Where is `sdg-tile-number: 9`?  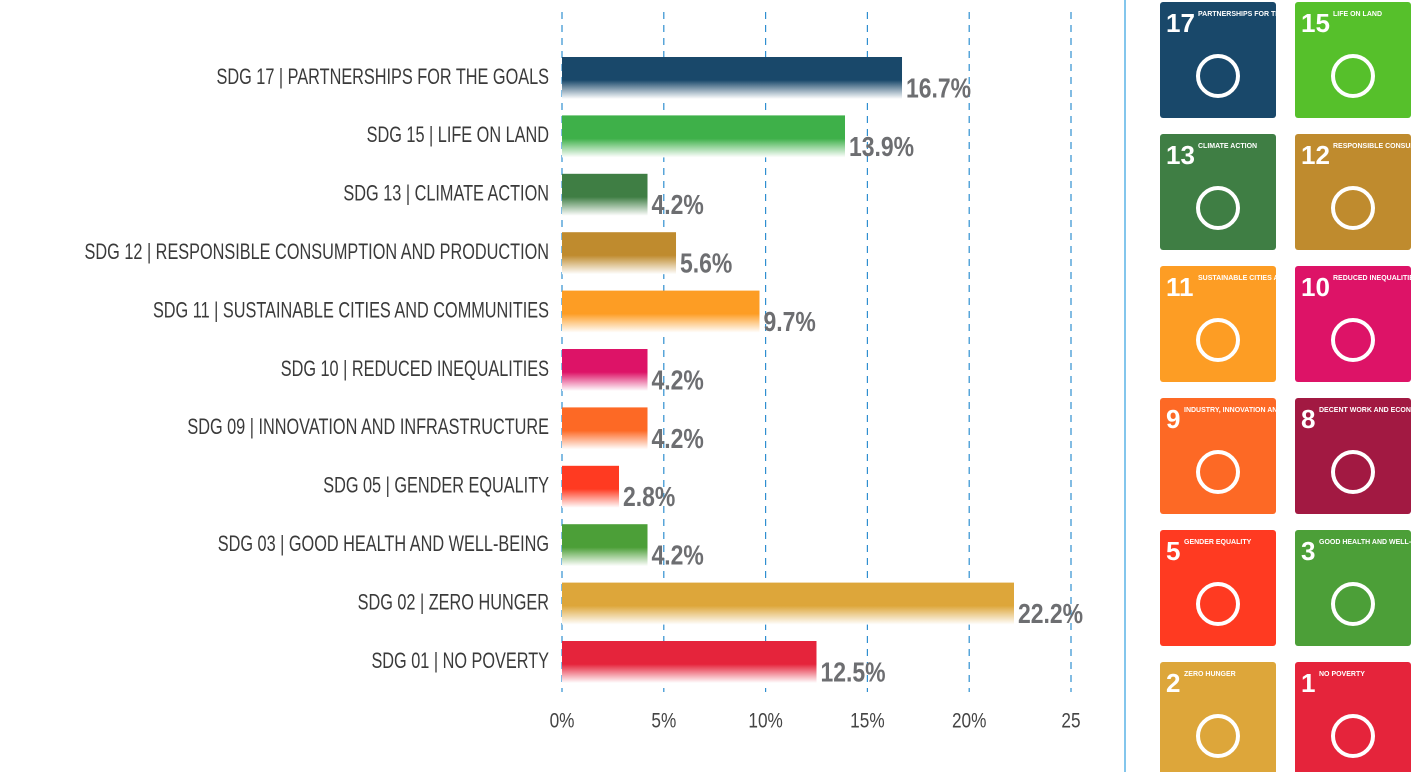 sdg-tile-number: 9 is located at coordinates (1173, 419).